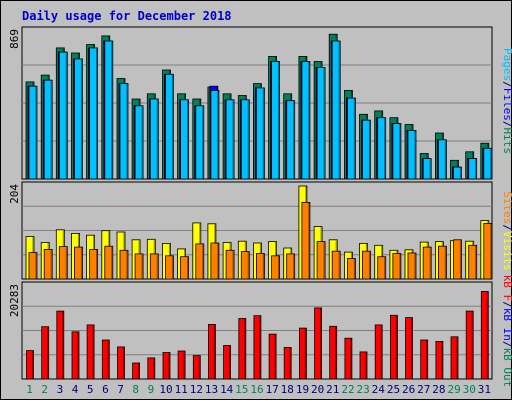 This screenshot has height=401, width=512. Describe the element at coordinates (127, 16) in the screenshot. I see `chart-title: Daily usage for December 2018` at that location.